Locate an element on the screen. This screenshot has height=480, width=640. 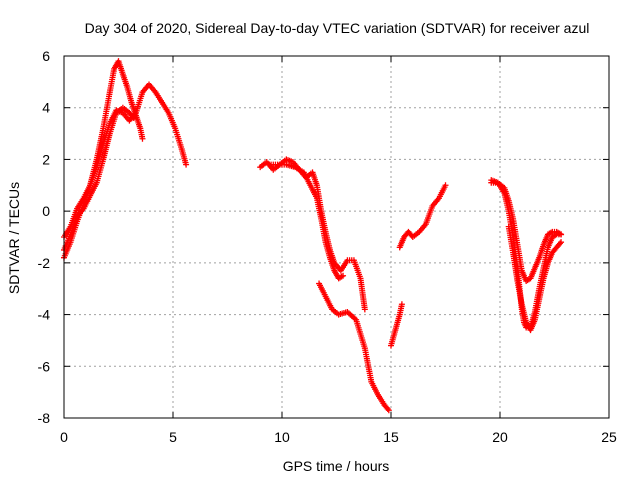
y-tick-label: -2 is located at coordinates (44, 263).